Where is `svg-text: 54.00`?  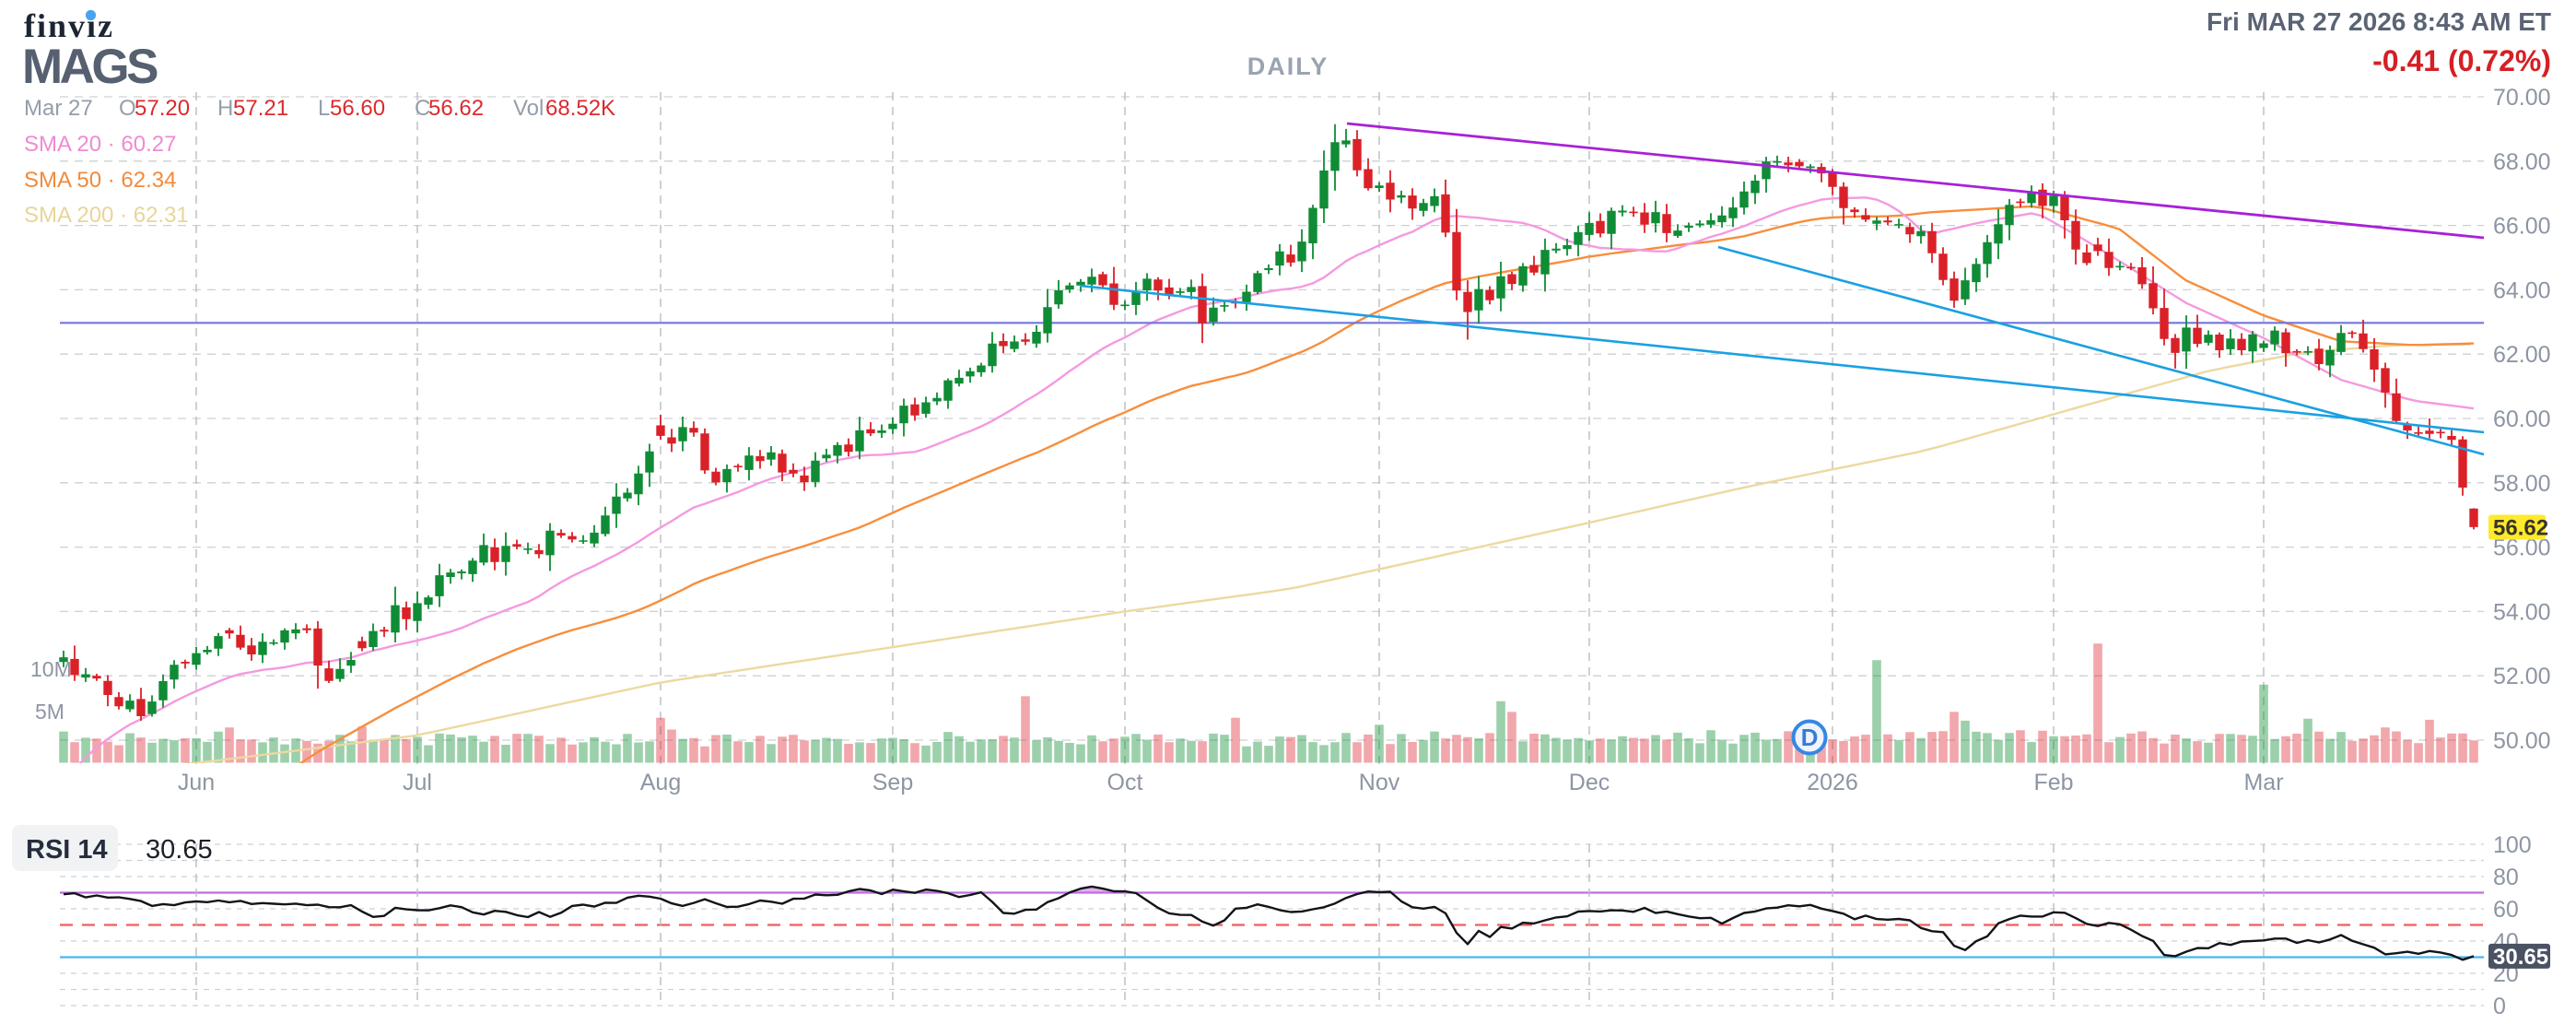 svg-text: 54.00 is located at coordinates (2522, 612).